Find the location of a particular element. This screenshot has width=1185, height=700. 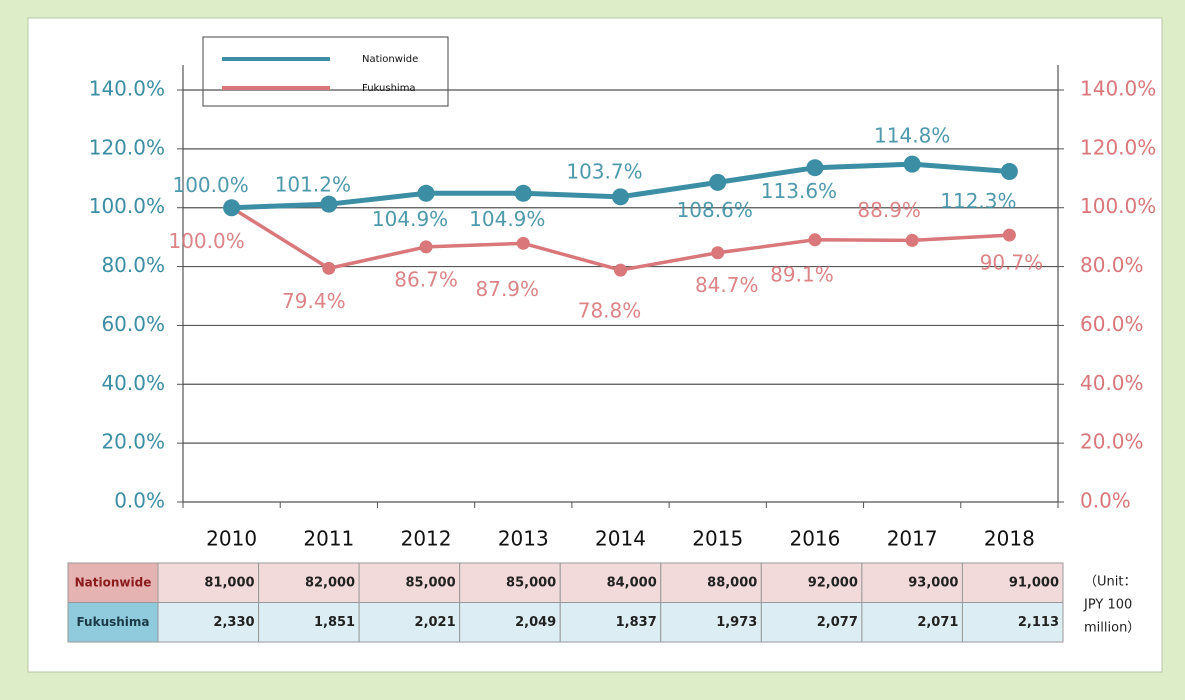

data-label: 89.1% is located at coordinates (802, 274).